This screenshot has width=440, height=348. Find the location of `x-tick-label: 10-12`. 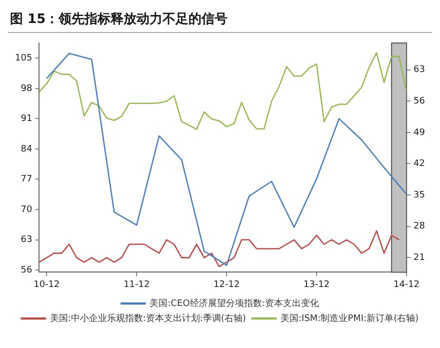

x-tick-label: 10-12 is located at coordinates (47, 285).